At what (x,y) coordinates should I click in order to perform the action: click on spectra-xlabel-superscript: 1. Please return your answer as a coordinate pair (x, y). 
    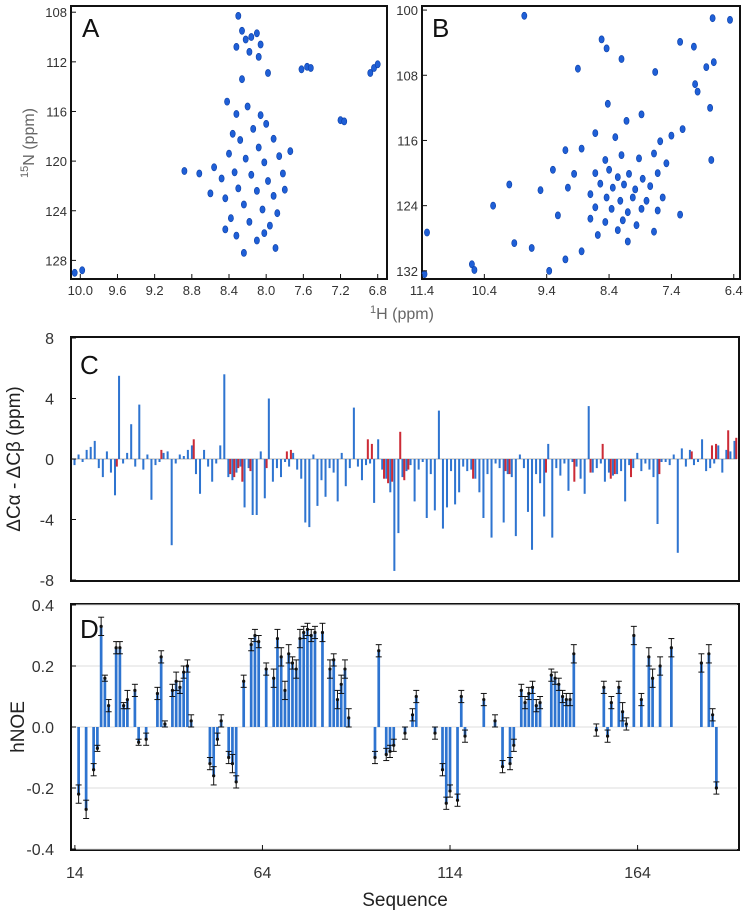
    Looking at the image, I should click on (373, 310).